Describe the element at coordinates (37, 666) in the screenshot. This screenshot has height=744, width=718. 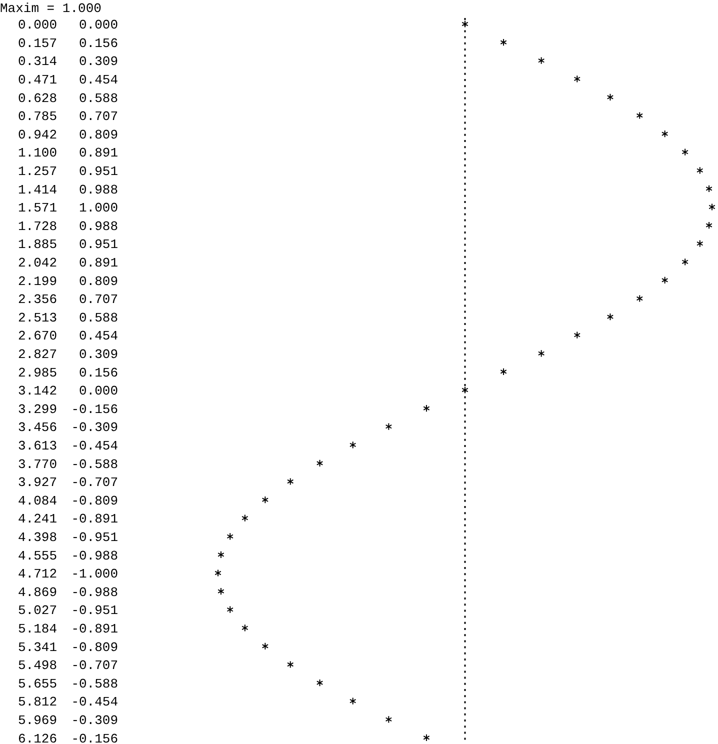
I see `y-tick-label: 5.498` at that location.